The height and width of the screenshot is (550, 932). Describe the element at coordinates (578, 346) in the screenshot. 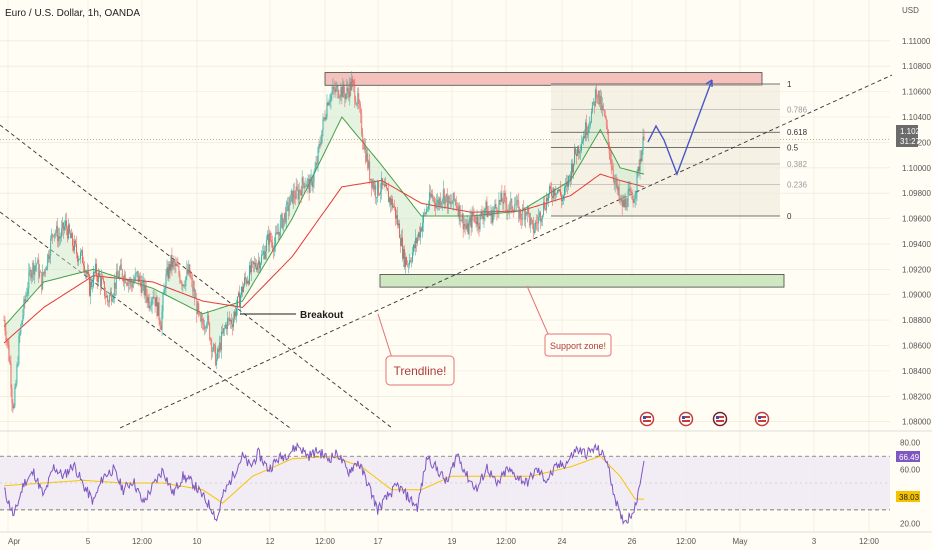

I see `support-label: Support zone!` at that location.